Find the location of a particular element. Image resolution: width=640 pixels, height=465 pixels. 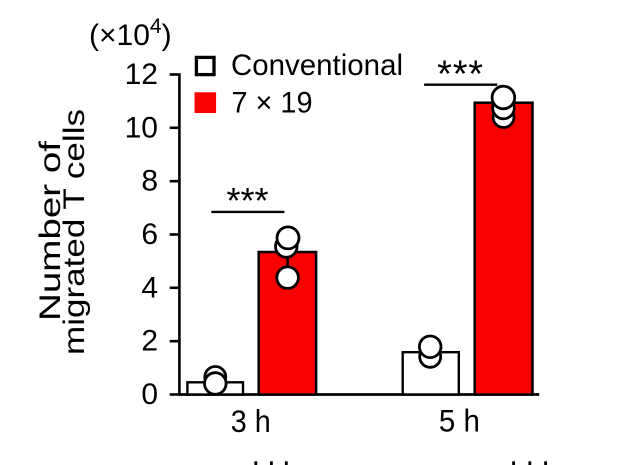

svg-text: 10 is located at coordinates (141, 127).